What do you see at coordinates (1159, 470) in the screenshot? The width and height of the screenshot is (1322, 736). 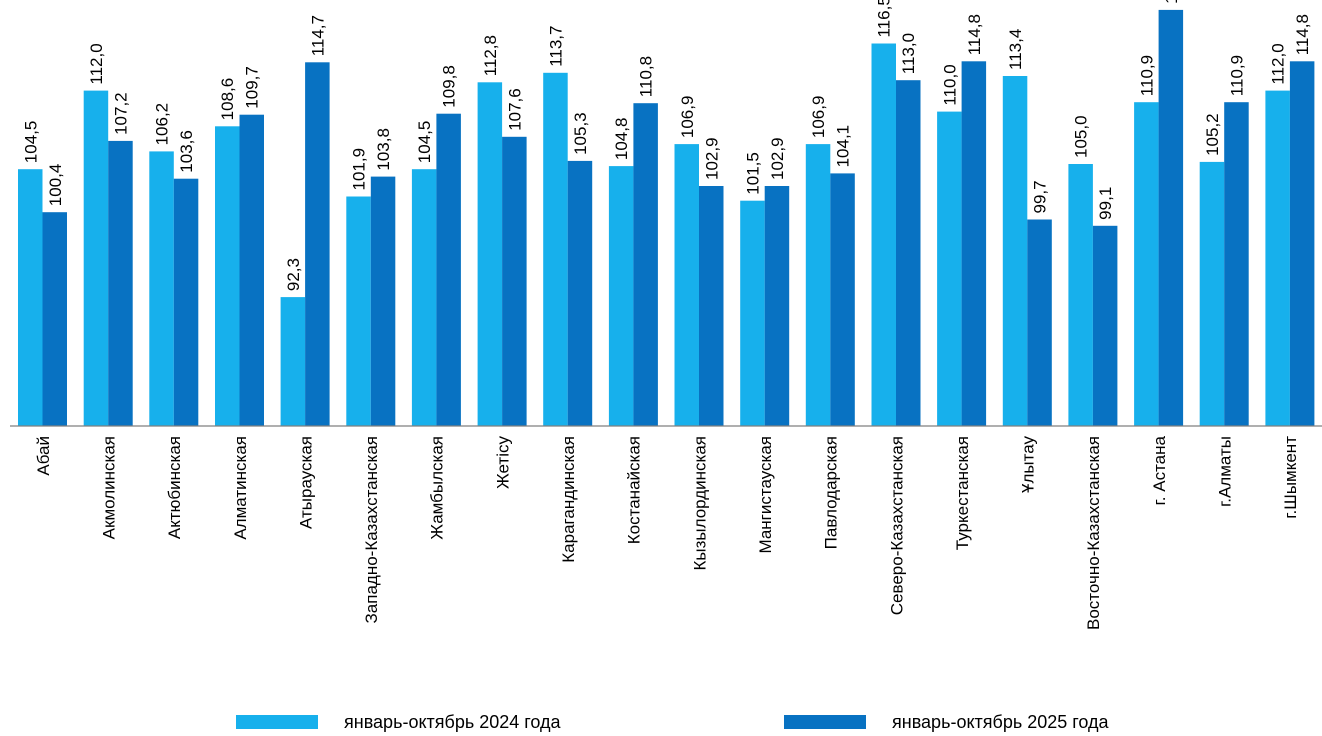 I see `category-label-17: г. Астана` at bounding box center [1159, 470].